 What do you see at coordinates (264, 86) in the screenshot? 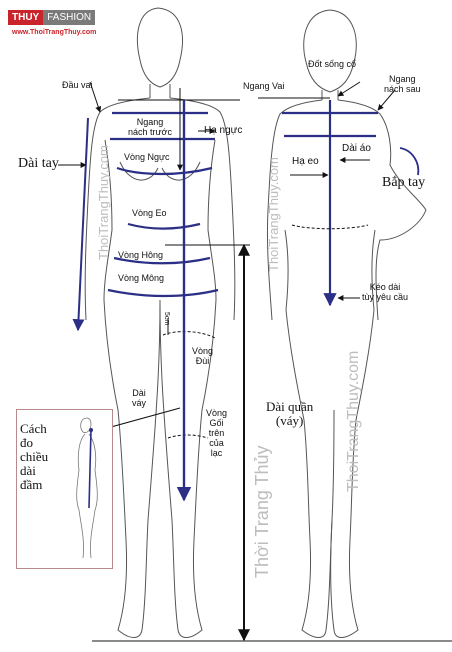
I see `label-ngang-vai: Ngang Vai` at bounding box center [264, 86].